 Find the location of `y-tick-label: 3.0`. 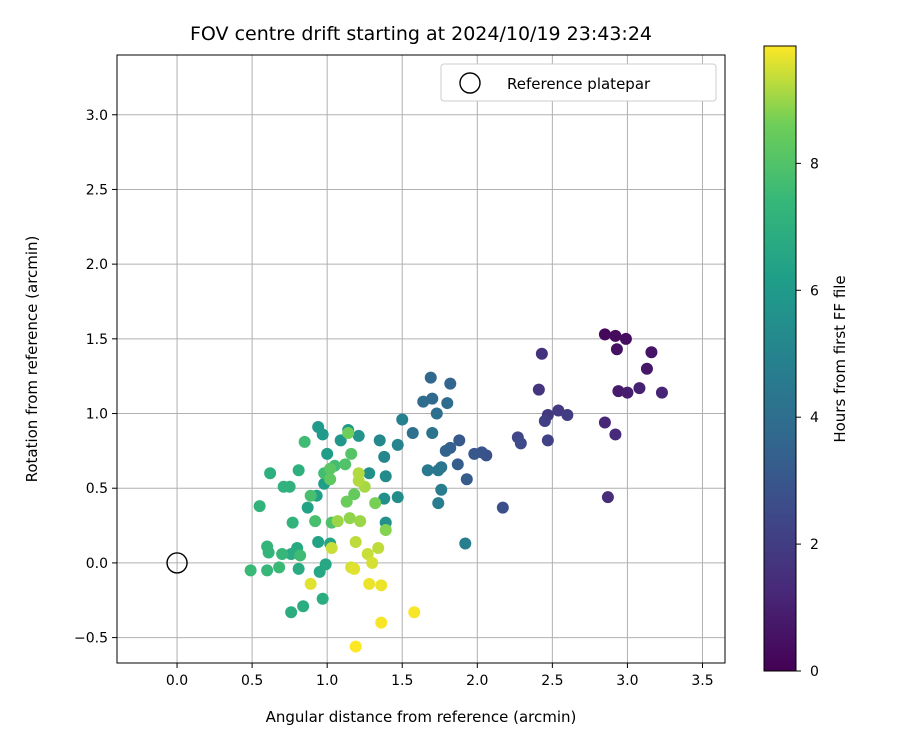

y-tick-label: 3.0 is located at coordinates (97, 116).